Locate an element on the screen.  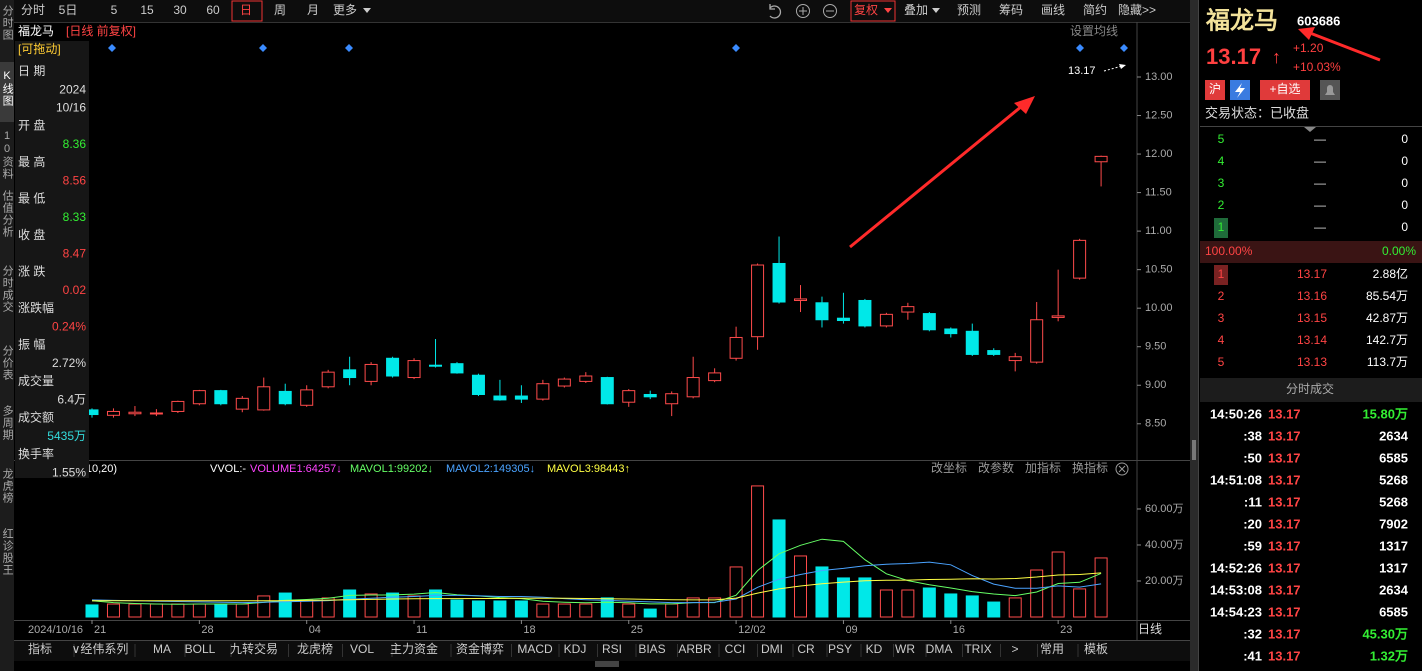
info-label: 成交额 is located at coordinates (36, 417).